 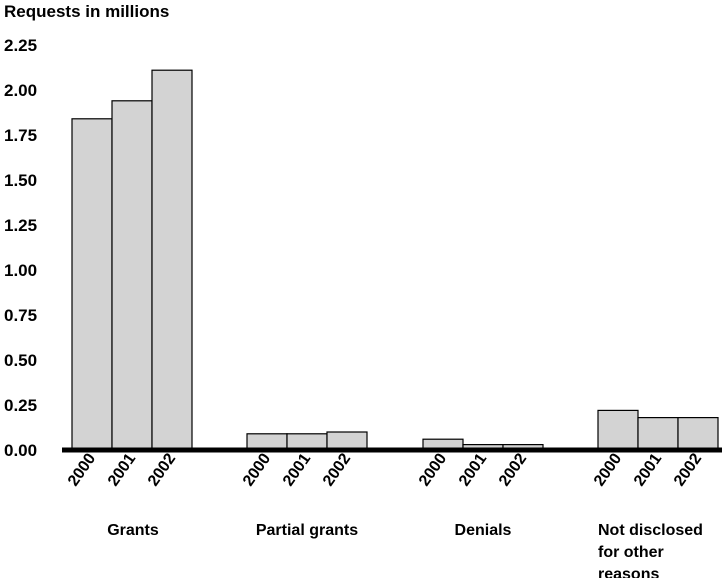 What do you see at coordinates (20, 315) in the screenshot?
I see `y-tick-label: 0.75` at bounding box center [20, 315].